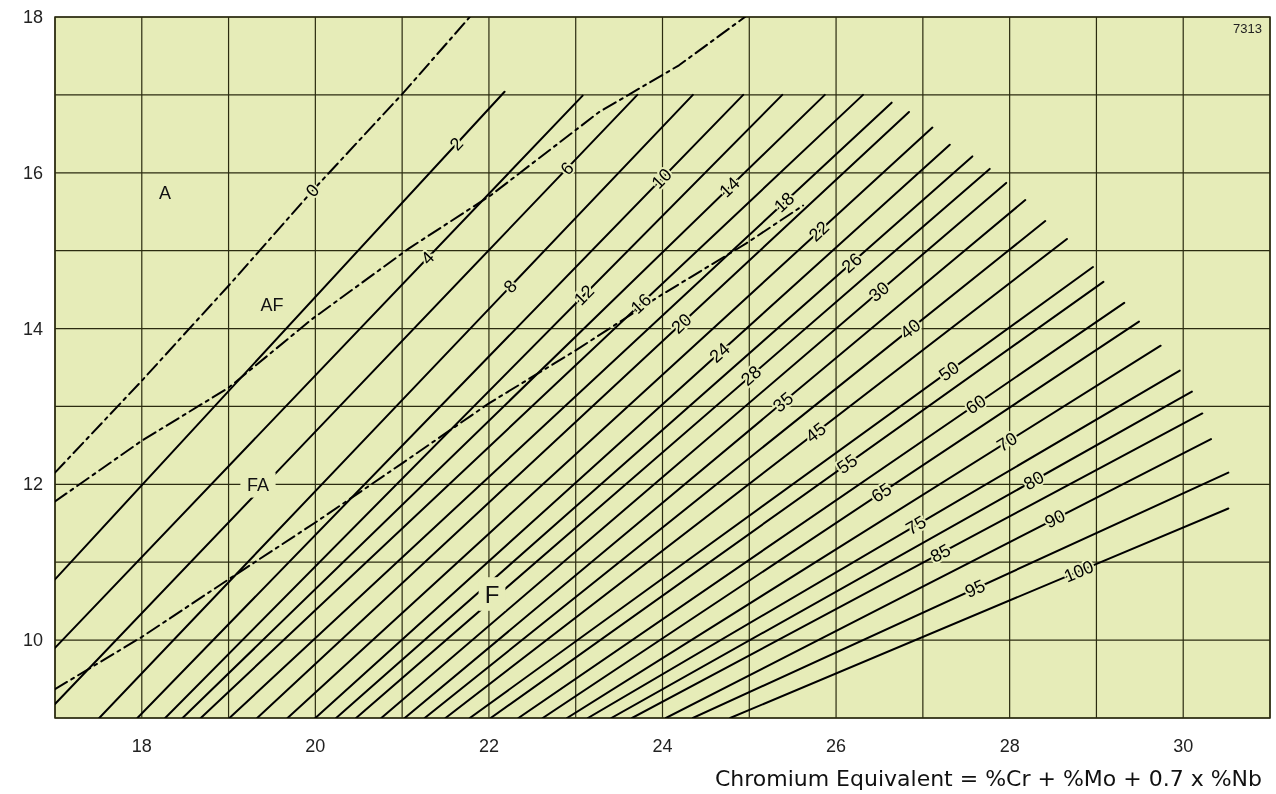  Describe the element at coordinates (1055, 519) in the screenshot. I see `text: 90` at that location.